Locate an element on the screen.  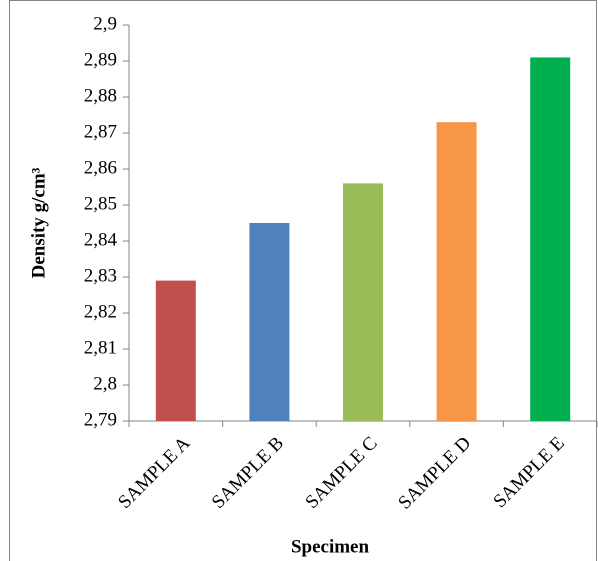
y-tick-label: 2,82 is located at coordinates (100, 311).